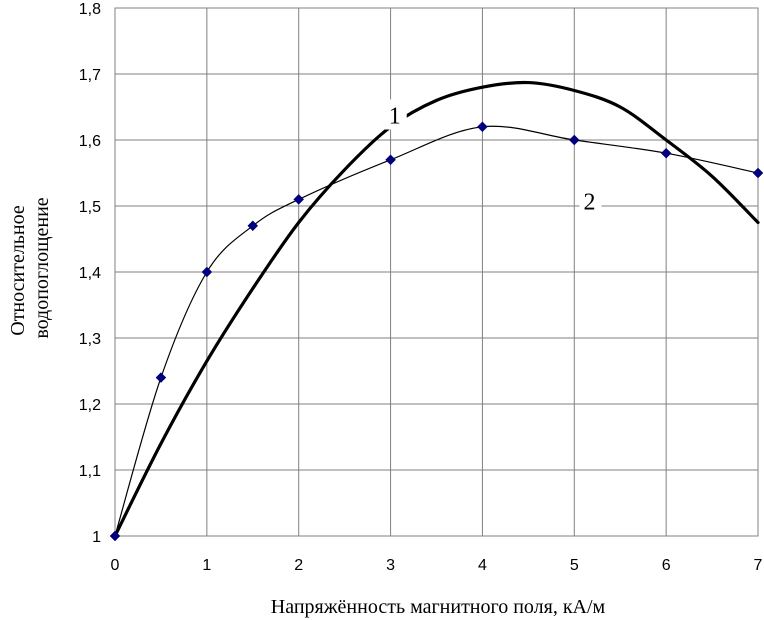 The width and height of the screenshot is (764, 620). Describe the element at coordinates (42, 267) in the screenshot. I see `y-axis-title-line-2: водопоглощение` at that location.